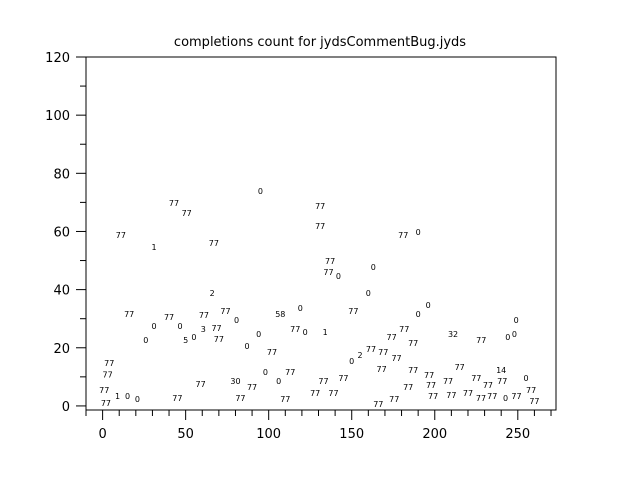 The width and height of the screenshot is (640, 484). Describe the element at coordinates (453, 334) in the screenshot. I see `data-point-label: 32` at that location.